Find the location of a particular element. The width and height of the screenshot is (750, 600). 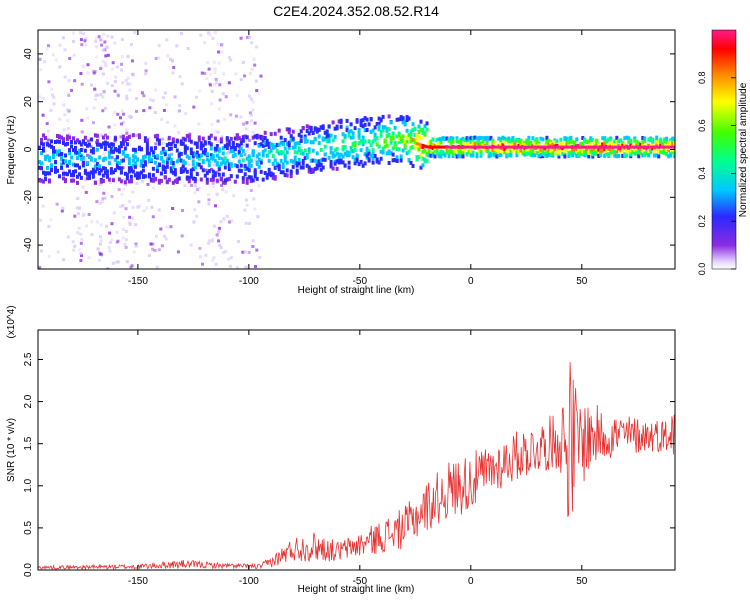

y-tick-label: 0.0 is located at coordinates (28, 570).